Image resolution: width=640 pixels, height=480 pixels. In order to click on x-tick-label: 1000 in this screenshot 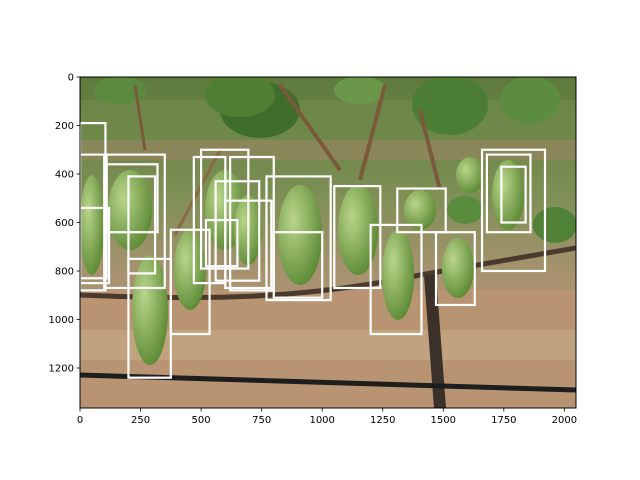, I will do `click(321, 420)`.